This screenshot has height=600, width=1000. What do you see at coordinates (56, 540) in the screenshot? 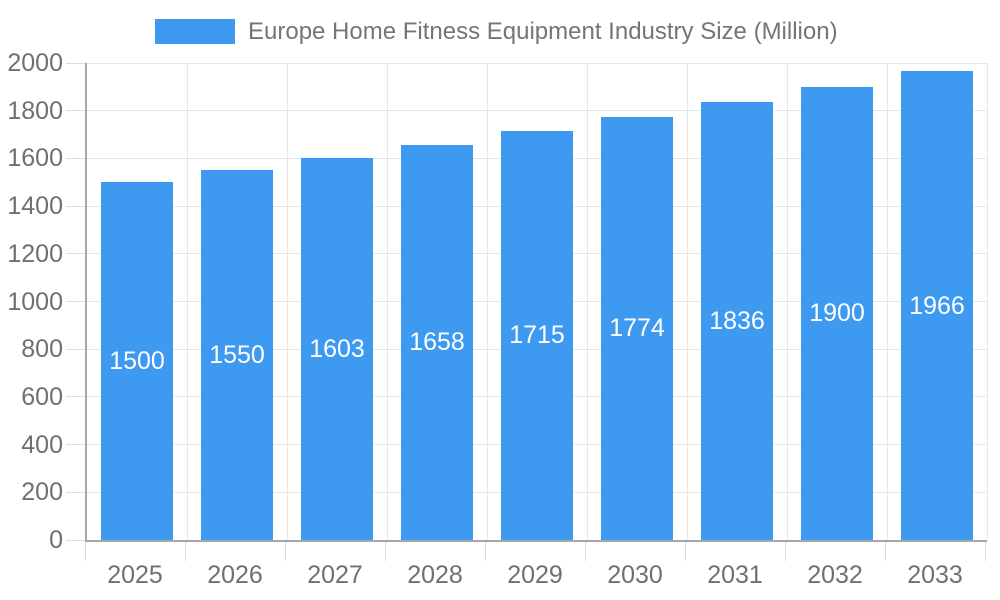
I see `y-axis-tick-label: 0` at bounding box center [56, 540].